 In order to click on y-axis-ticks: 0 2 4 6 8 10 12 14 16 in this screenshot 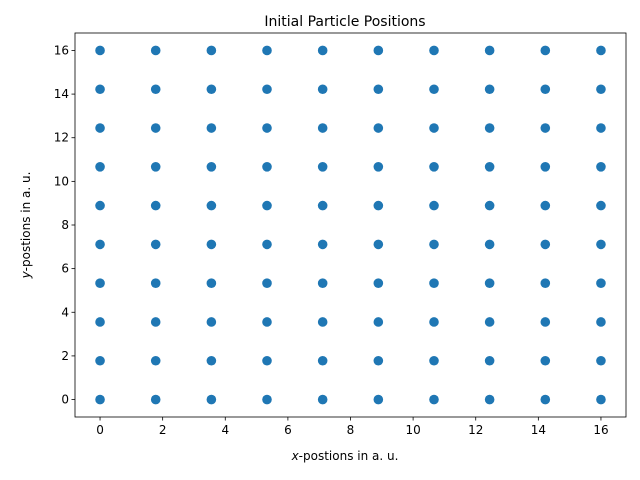, I will do `click(64, 225)`.